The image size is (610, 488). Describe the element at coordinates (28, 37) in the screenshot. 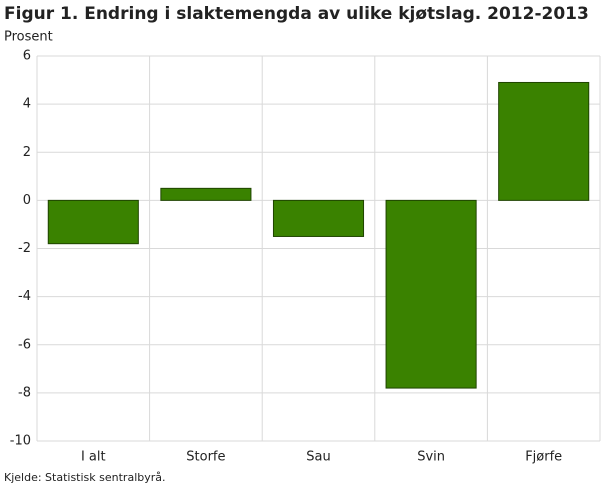

I see `y-axis-label: Prosent` at that location.